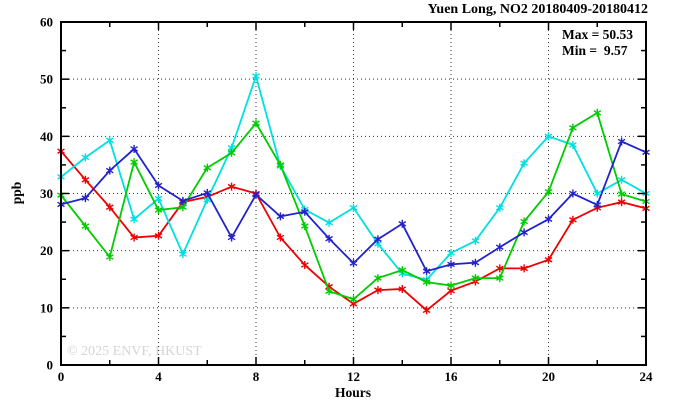 This screenshot has width=674, height=409. I want to click on y-tick-label: 30, so click(46, 193).